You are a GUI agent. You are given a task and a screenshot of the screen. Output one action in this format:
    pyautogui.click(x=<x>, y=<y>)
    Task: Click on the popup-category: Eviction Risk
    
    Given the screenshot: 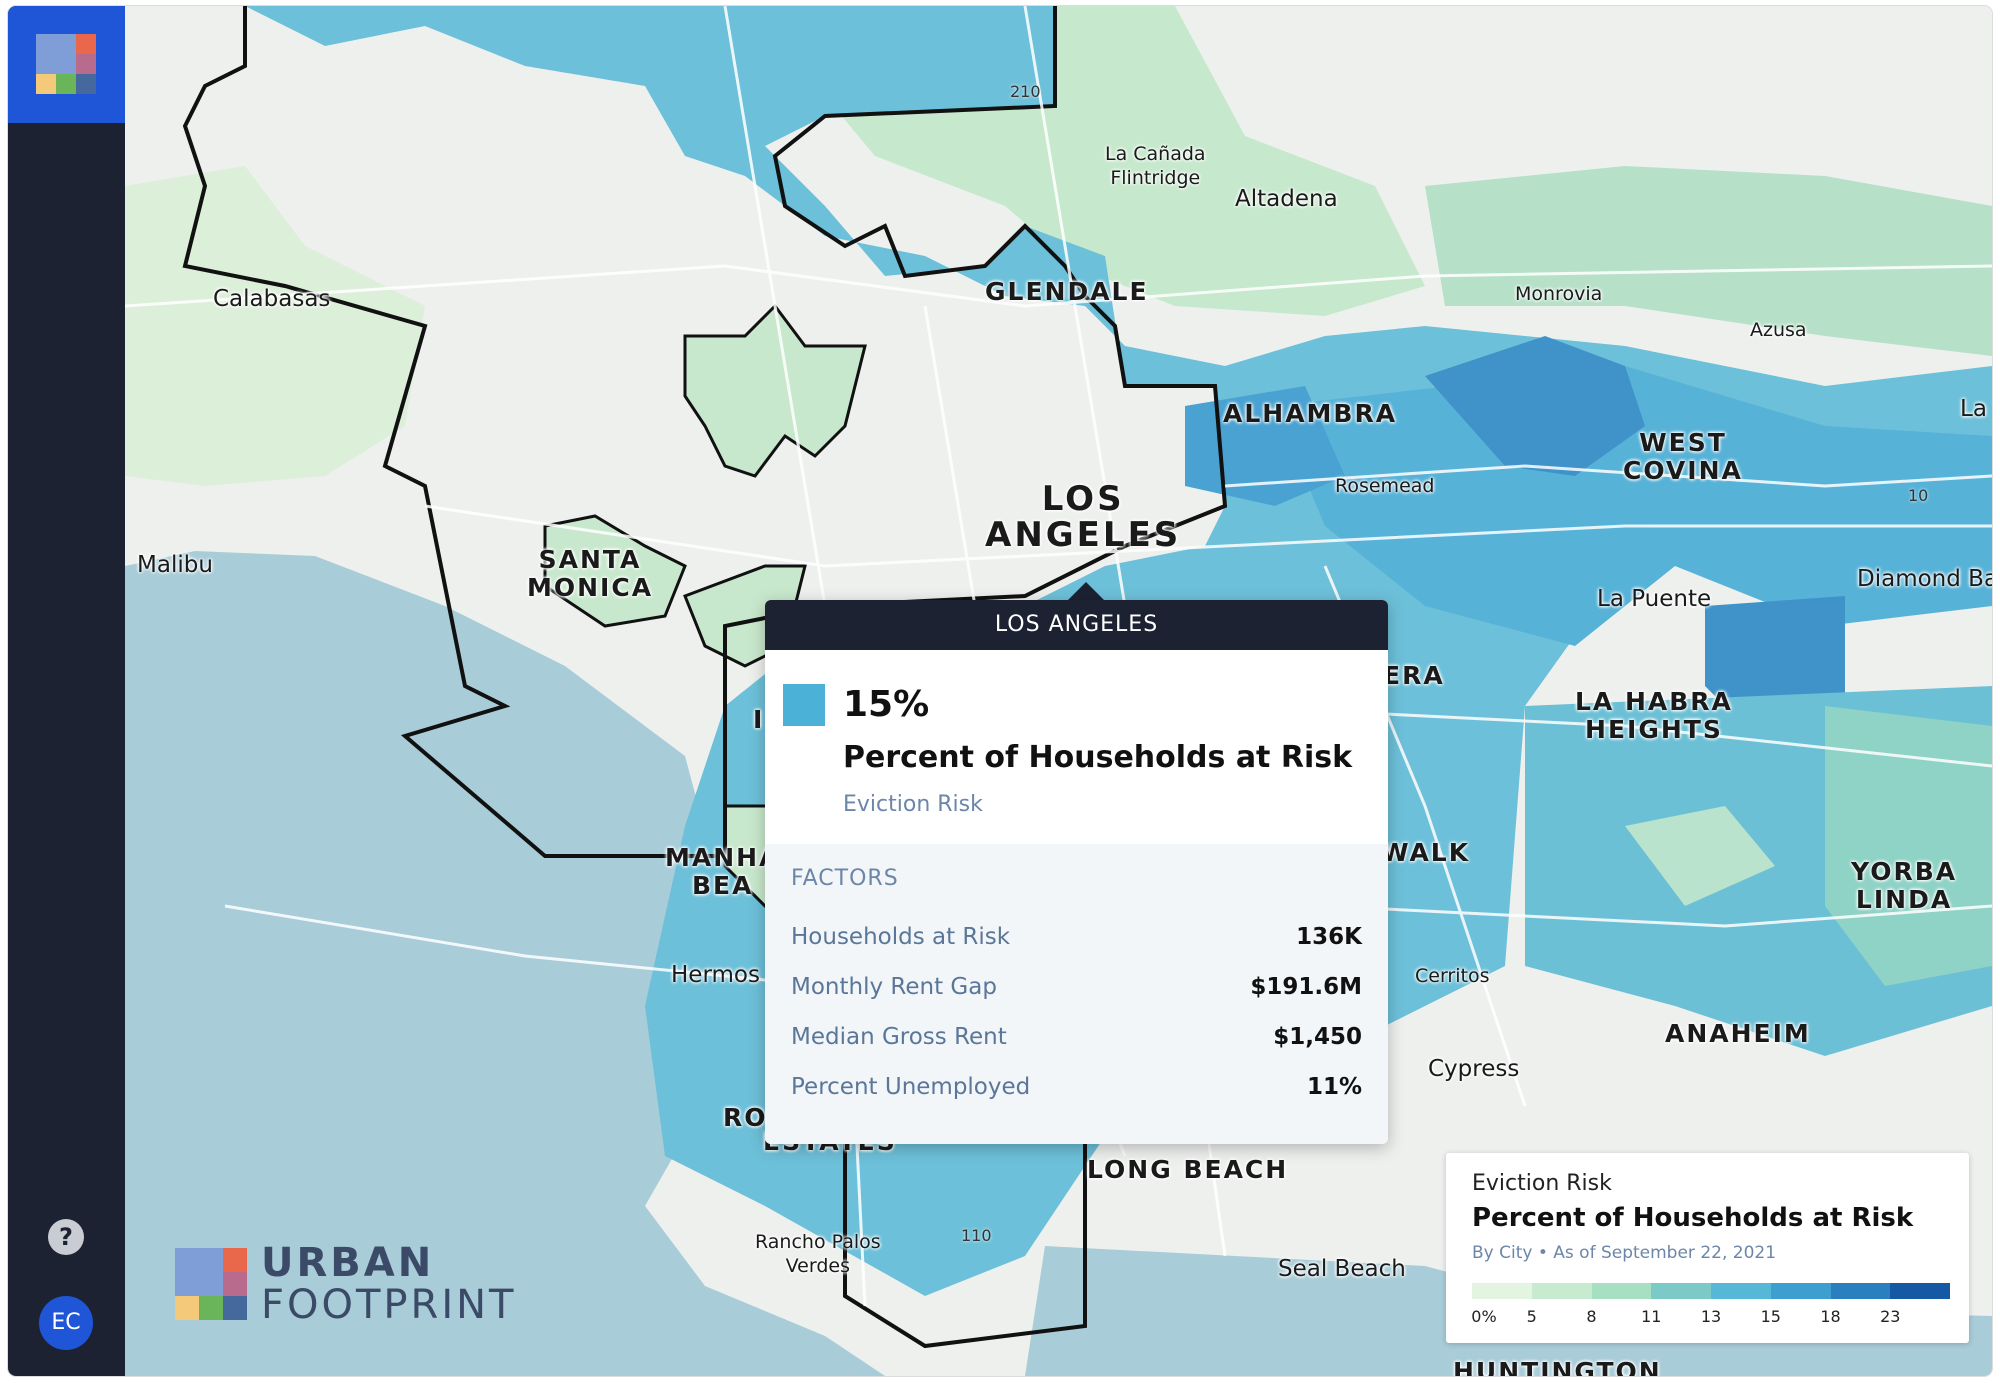 What is the action you would take?
    pyautogui.click(x=913, y=804)
    